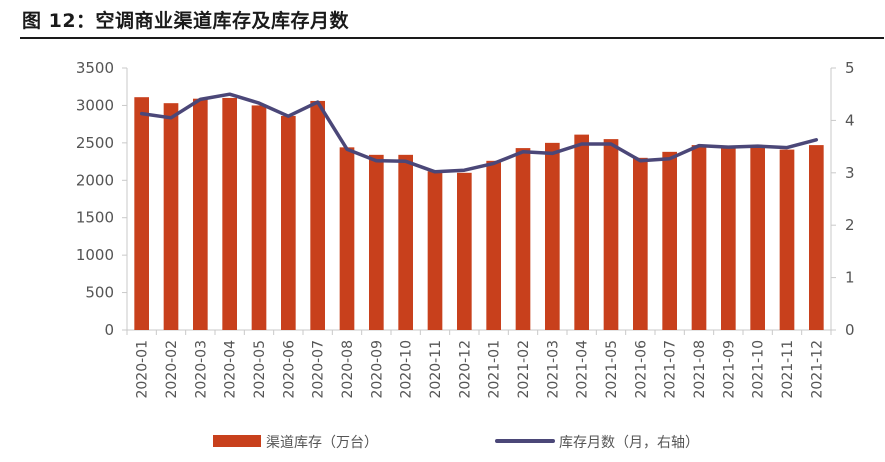  What do you see at coordinates (553, 369) in the screenshot?
I see `x-tick-label: 2021-03` at bounding box center [553, 369].